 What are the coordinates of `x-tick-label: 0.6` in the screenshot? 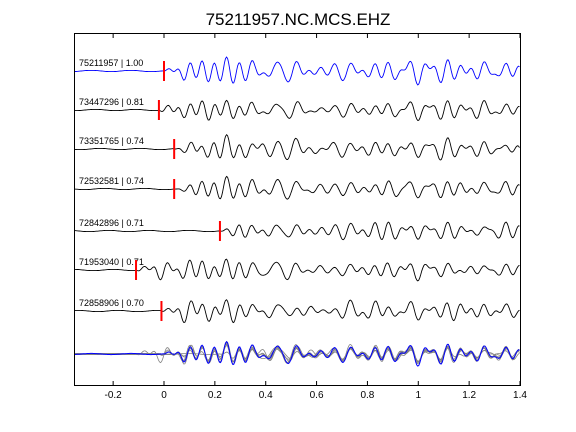 It's located at (317, 395).